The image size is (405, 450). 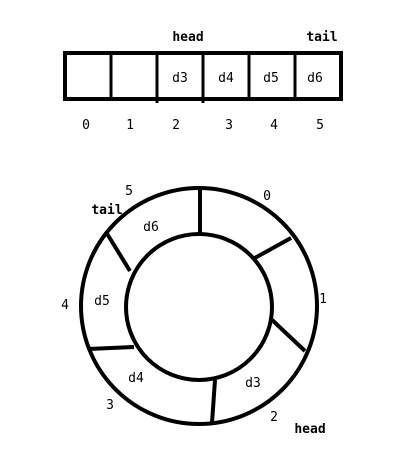 I want to click on ring-segment-index: 2, so click(x=274, y=417).